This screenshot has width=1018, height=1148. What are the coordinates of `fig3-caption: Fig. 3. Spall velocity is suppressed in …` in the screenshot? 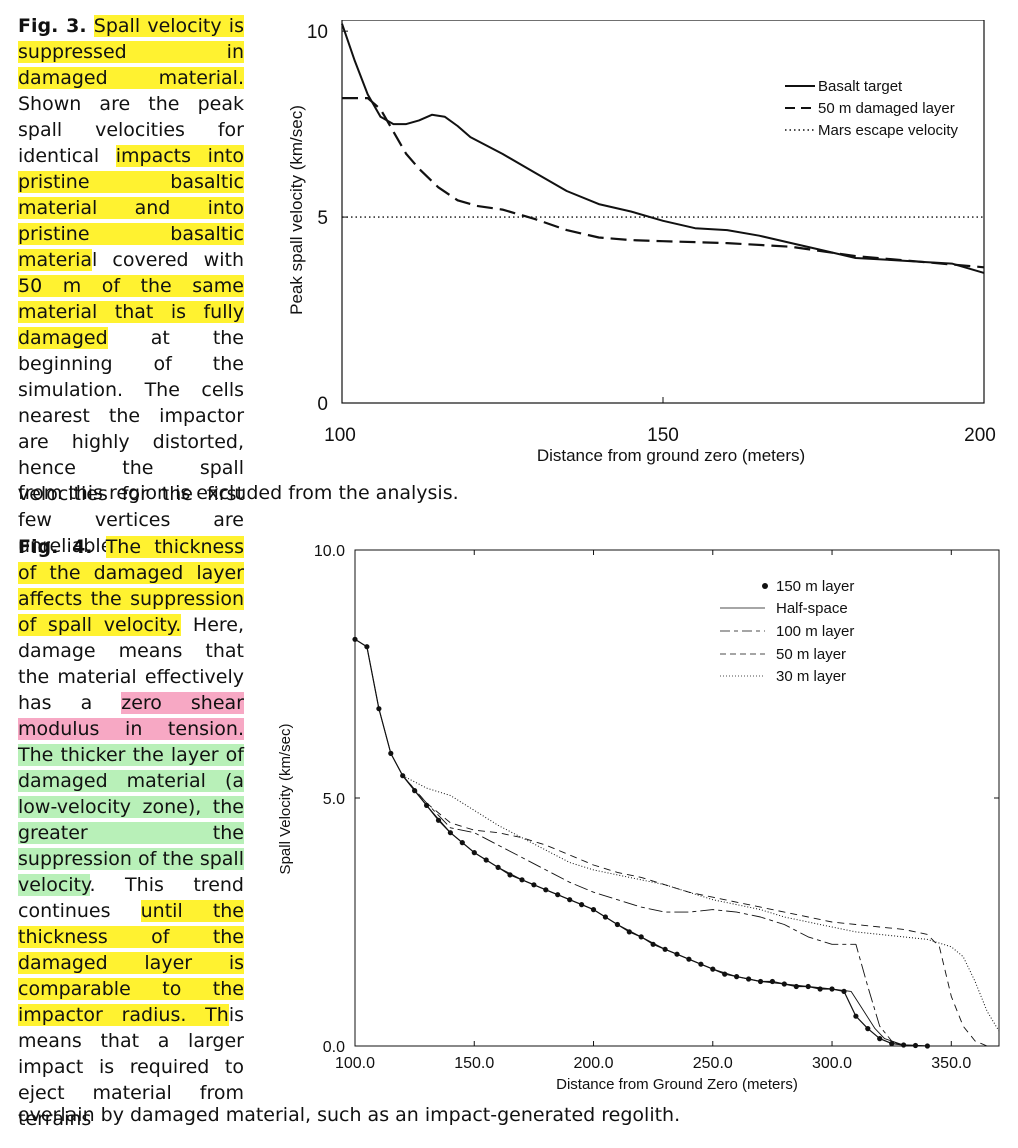 It's located at (131, 286).